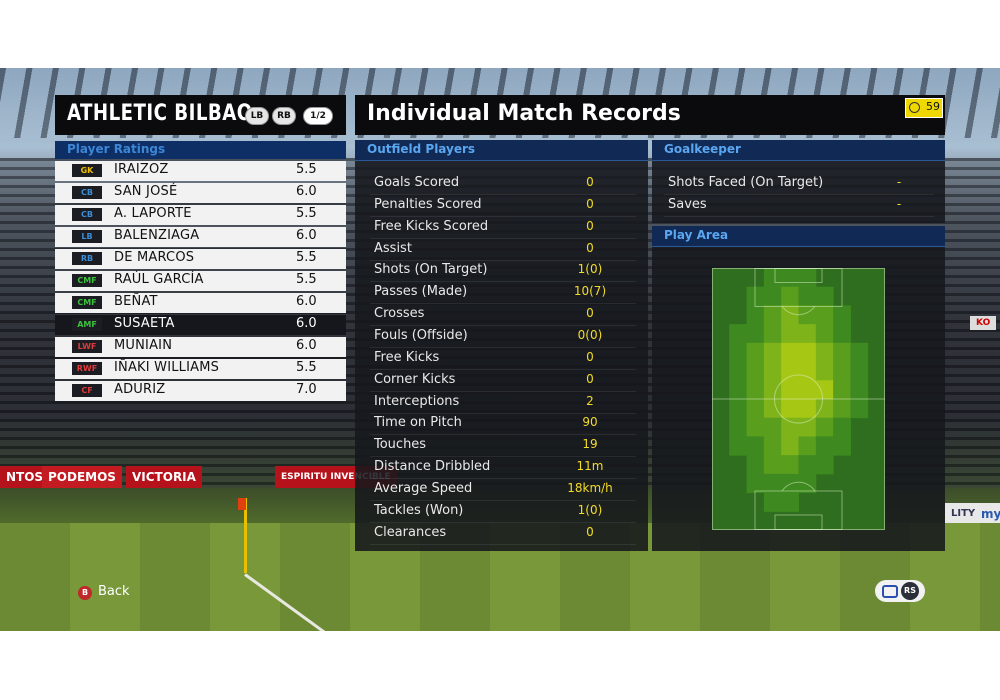 This screenshot has width=1000, height=700. What do you see at coordinates (87, 192) in the screenshot?
I see `position-badge: CB` at bounding box center [87, 192].